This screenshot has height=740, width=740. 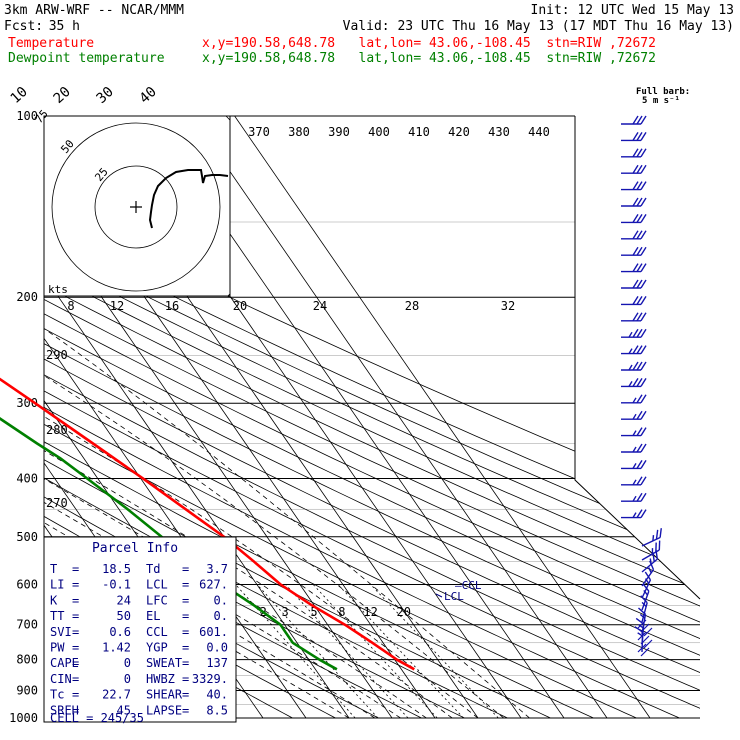 What do you see at coordinates (57, 695) in the screenshot?
I see `parcel-key-Tc: Tc` at bounding box center [57, 695].